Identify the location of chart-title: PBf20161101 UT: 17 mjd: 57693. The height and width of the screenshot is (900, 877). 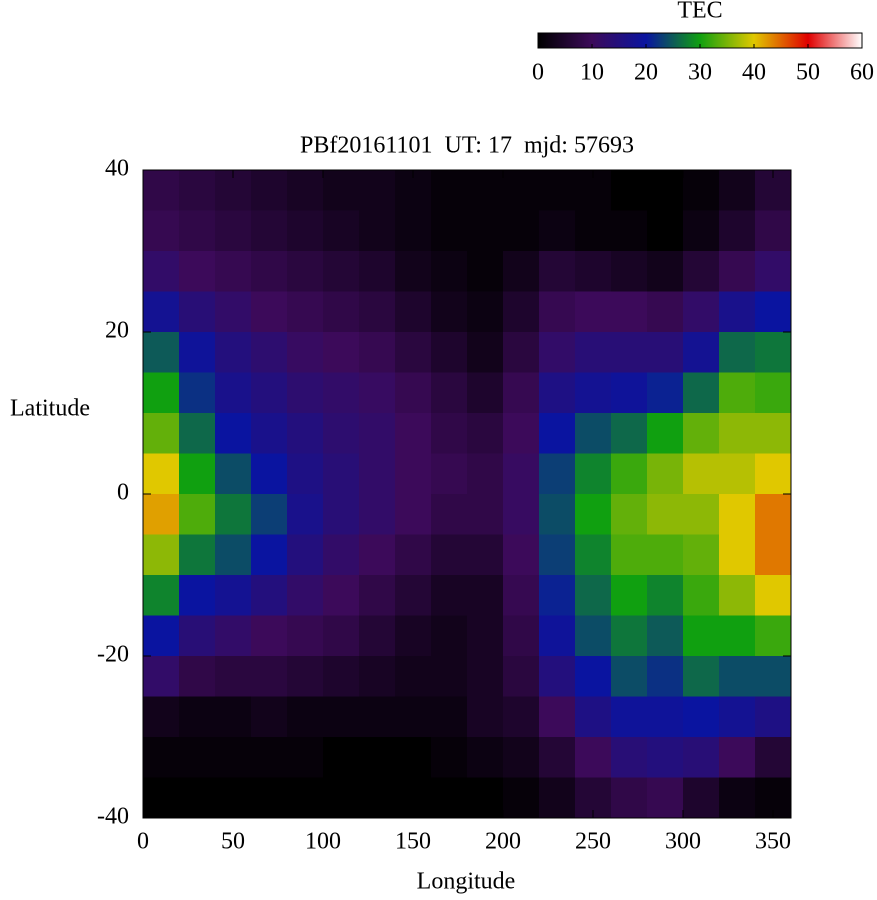
(467, 146).